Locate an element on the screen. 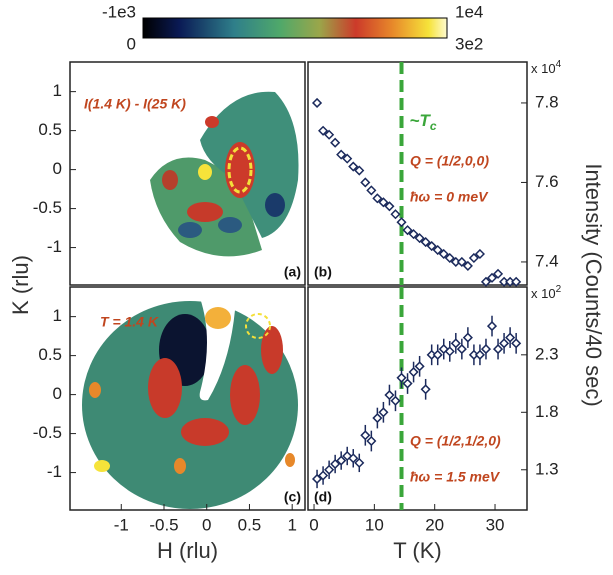  y-multiplier: x 104 is located at coordinates (546, 68).